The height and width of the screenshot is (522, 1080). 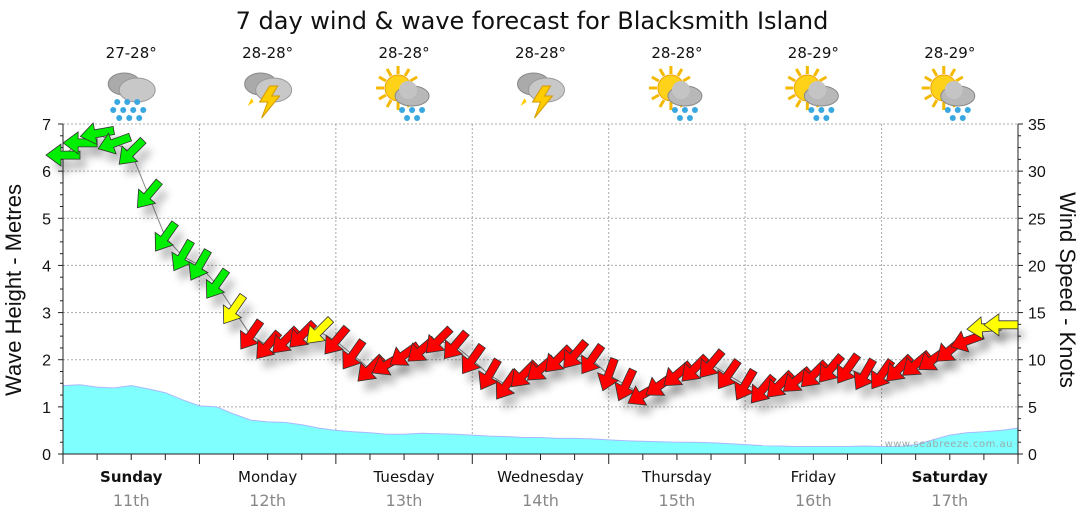 What do you see at coordinates (46, 172) in the screenshot?
I see `y-tick-label: 6` at bounding box center [46, 172].